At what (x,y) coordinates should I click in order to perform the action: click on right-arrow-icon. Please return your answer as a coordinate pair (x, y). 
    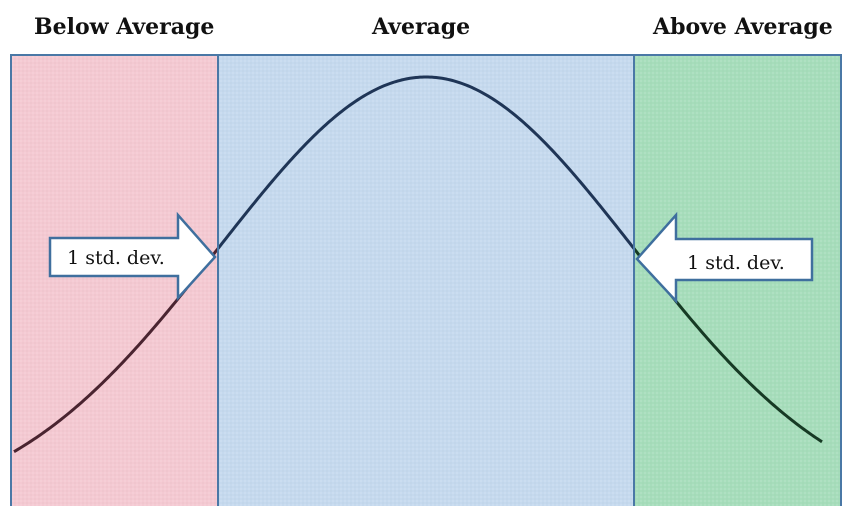
    Looking at the image, I should click on (132, 256).